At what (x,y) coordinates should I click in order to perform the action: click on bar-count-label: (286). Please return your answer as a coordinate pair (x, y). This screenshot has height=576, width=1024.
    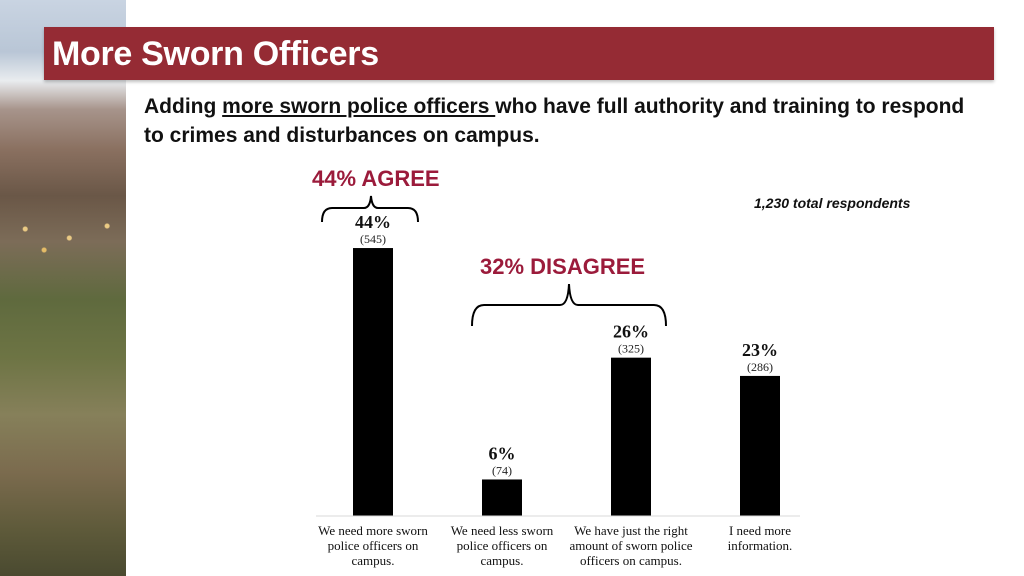
    Looking at the image, I should click on (760, 367).